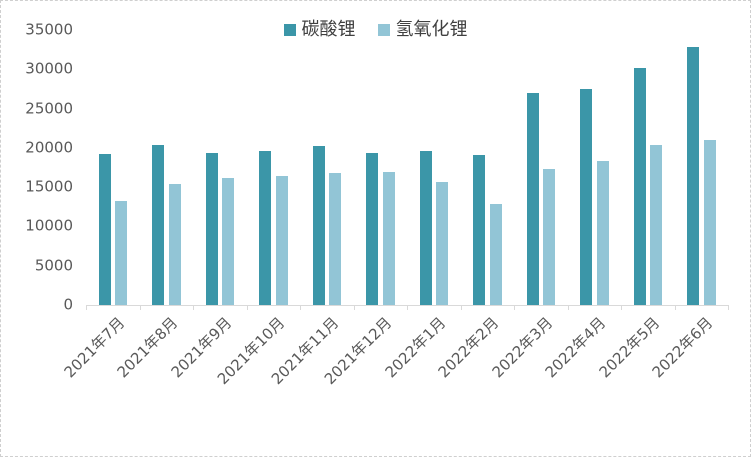 Image resolution: width=751 pixels, height=457 pixels. I want to click on x-axis-line, so click(407, 305).